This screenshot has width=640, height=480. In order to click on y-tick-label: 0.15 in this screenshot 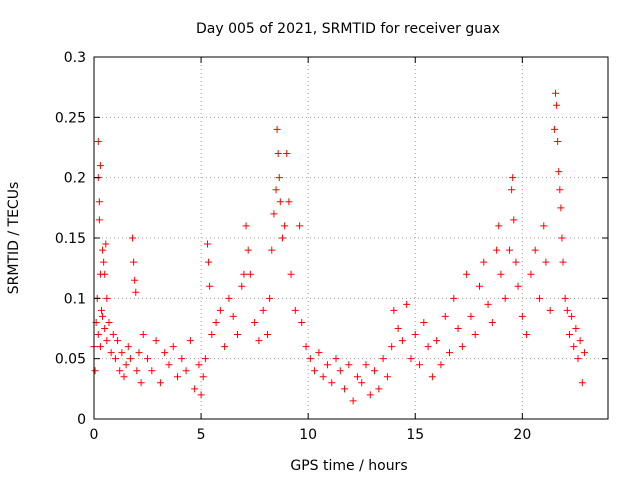, I will do `click(70, 239)`.